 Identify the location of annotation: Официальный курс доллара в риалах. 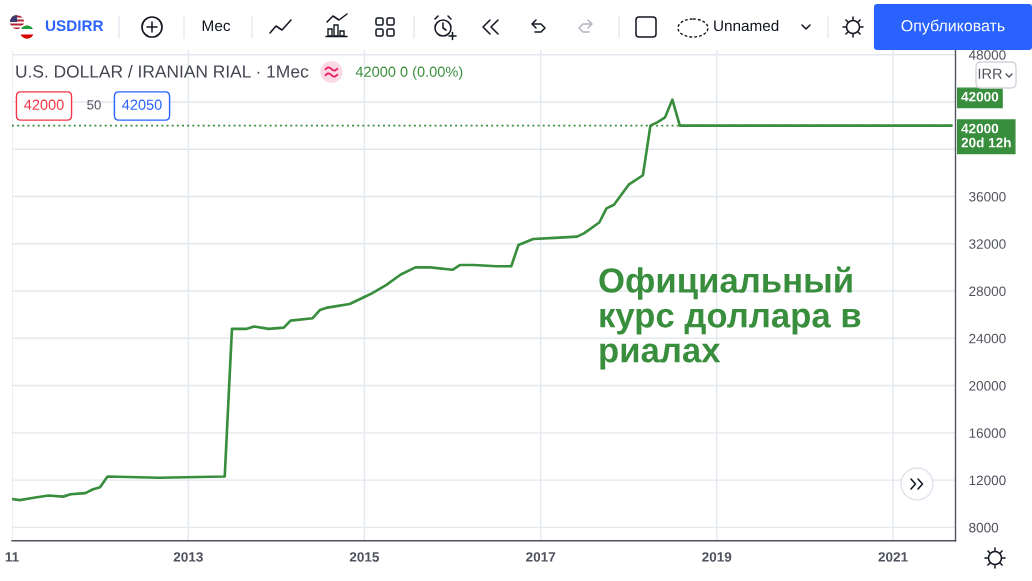
(730, 318).